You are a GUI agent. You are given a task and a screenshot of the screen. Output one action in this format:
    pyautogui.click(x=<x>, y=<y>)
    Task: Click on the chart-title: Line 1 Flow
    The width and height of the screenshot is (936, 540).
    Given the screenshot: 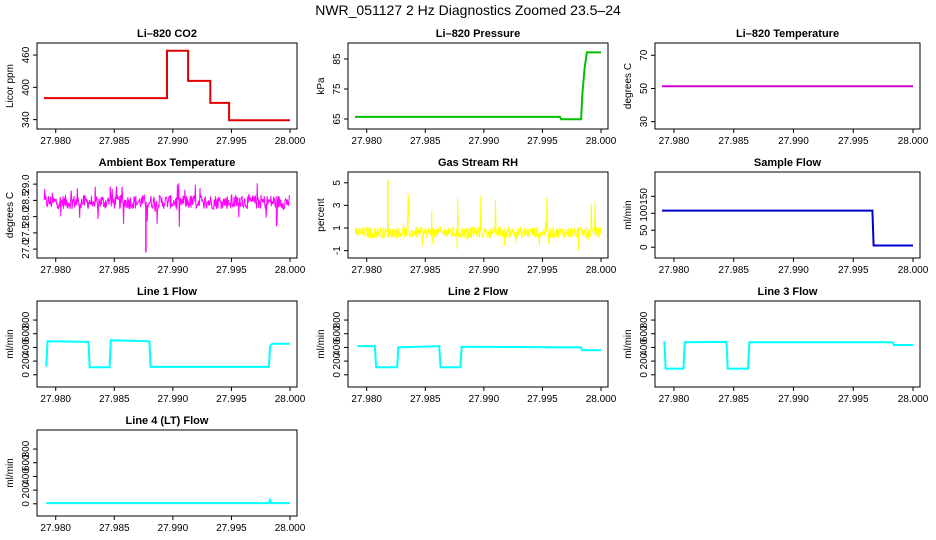 What is the action you would take?
    pyautogui.click(x=167, y=292)
    